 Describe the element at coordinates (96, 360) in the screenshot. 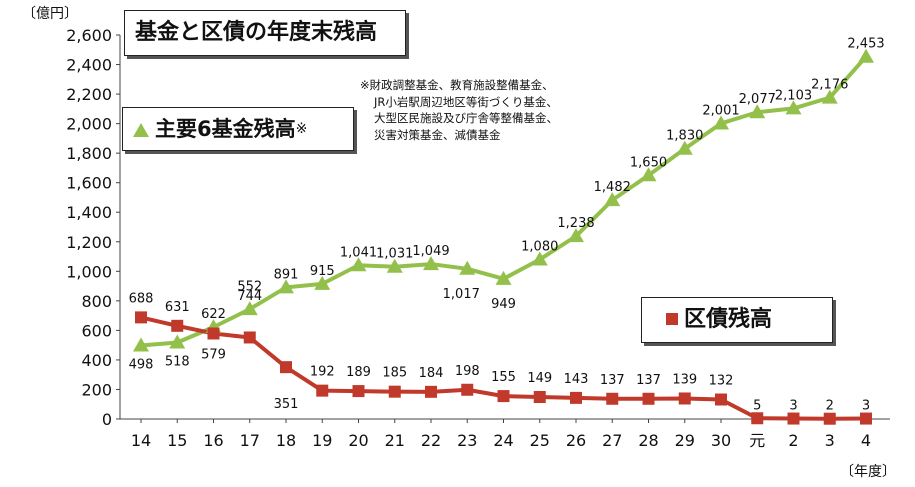

I see `y-tick-label: 400` at that location.